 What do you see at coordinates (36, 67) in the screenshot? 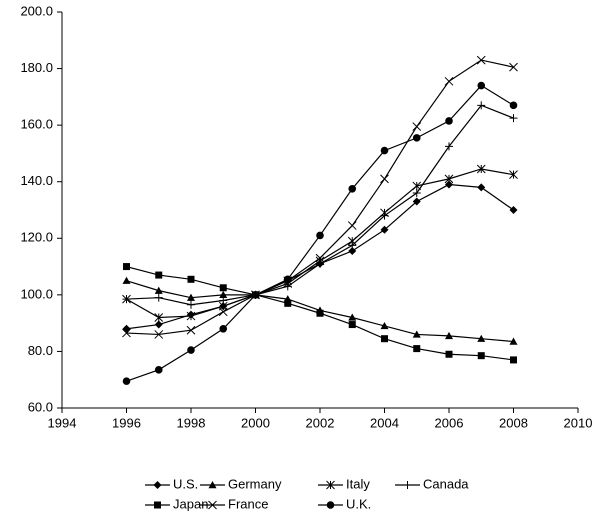
I see `y-tick-label: 180.0` at bounding box center [36, 67].